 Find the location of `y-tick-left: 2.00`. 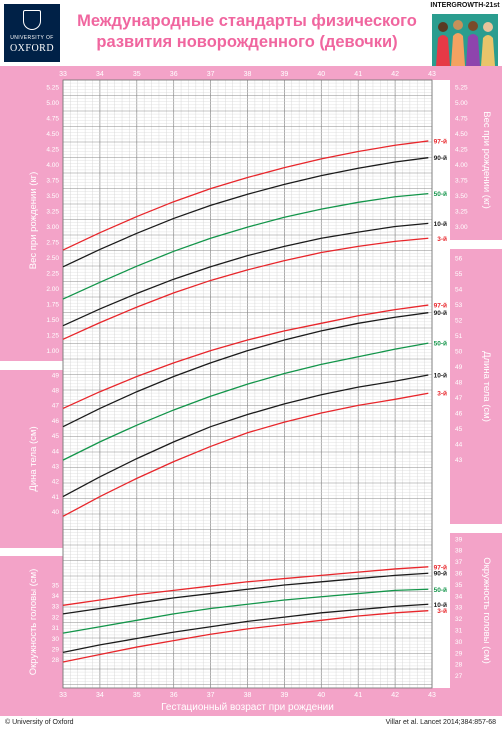

y-tick-left: 2.00 is located at coordinates (52, 289).